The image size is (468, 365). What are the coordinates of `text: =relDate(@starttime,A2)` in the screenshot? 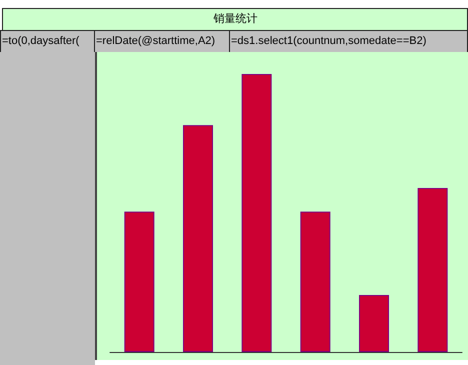 It's located at (162, 41).